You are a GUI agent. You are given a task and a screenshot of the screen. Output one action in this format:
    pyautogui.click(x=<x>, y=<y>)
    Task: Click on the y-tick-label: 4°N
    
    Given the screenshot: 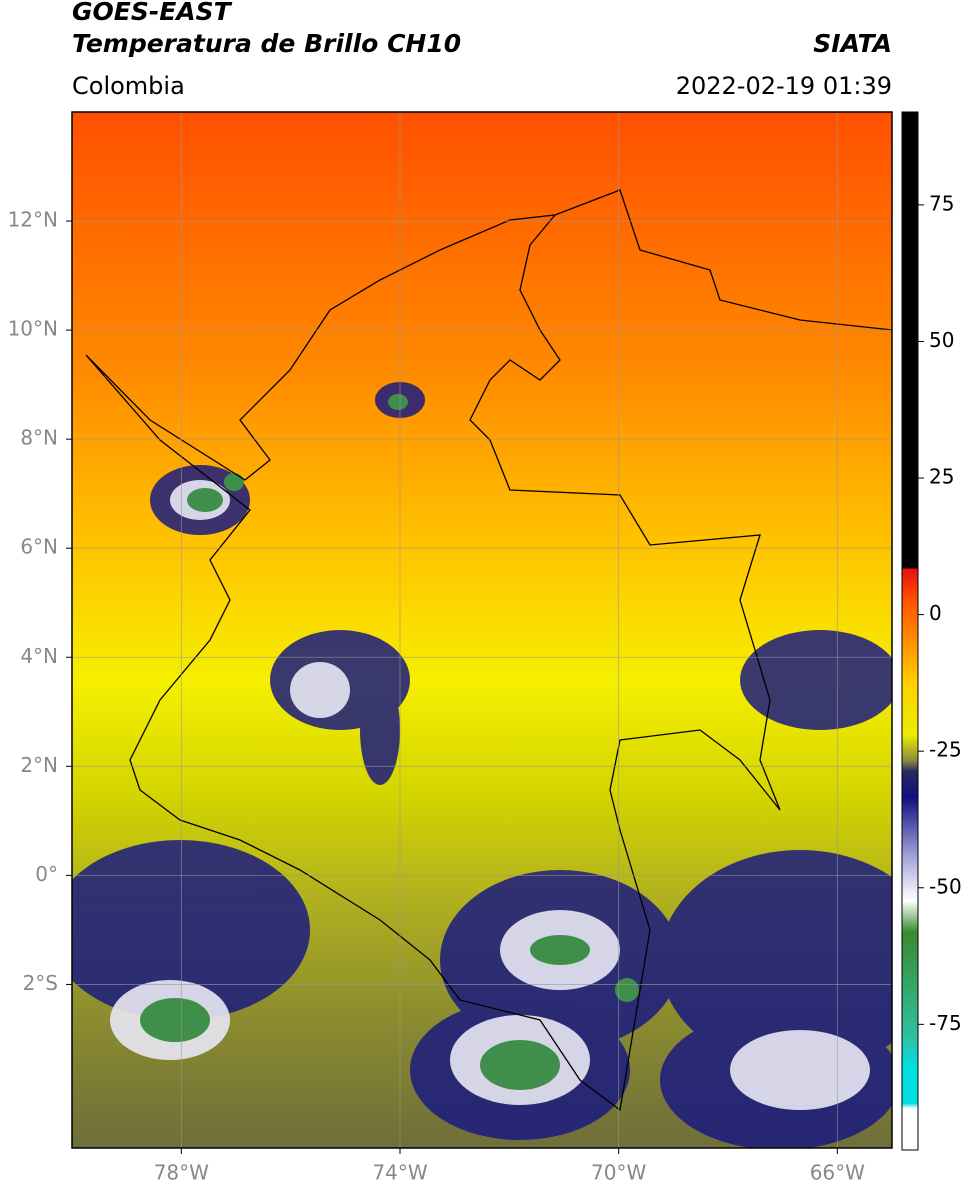 What is the action you would take?
    pyautogui.click(x=39, y=656)
    